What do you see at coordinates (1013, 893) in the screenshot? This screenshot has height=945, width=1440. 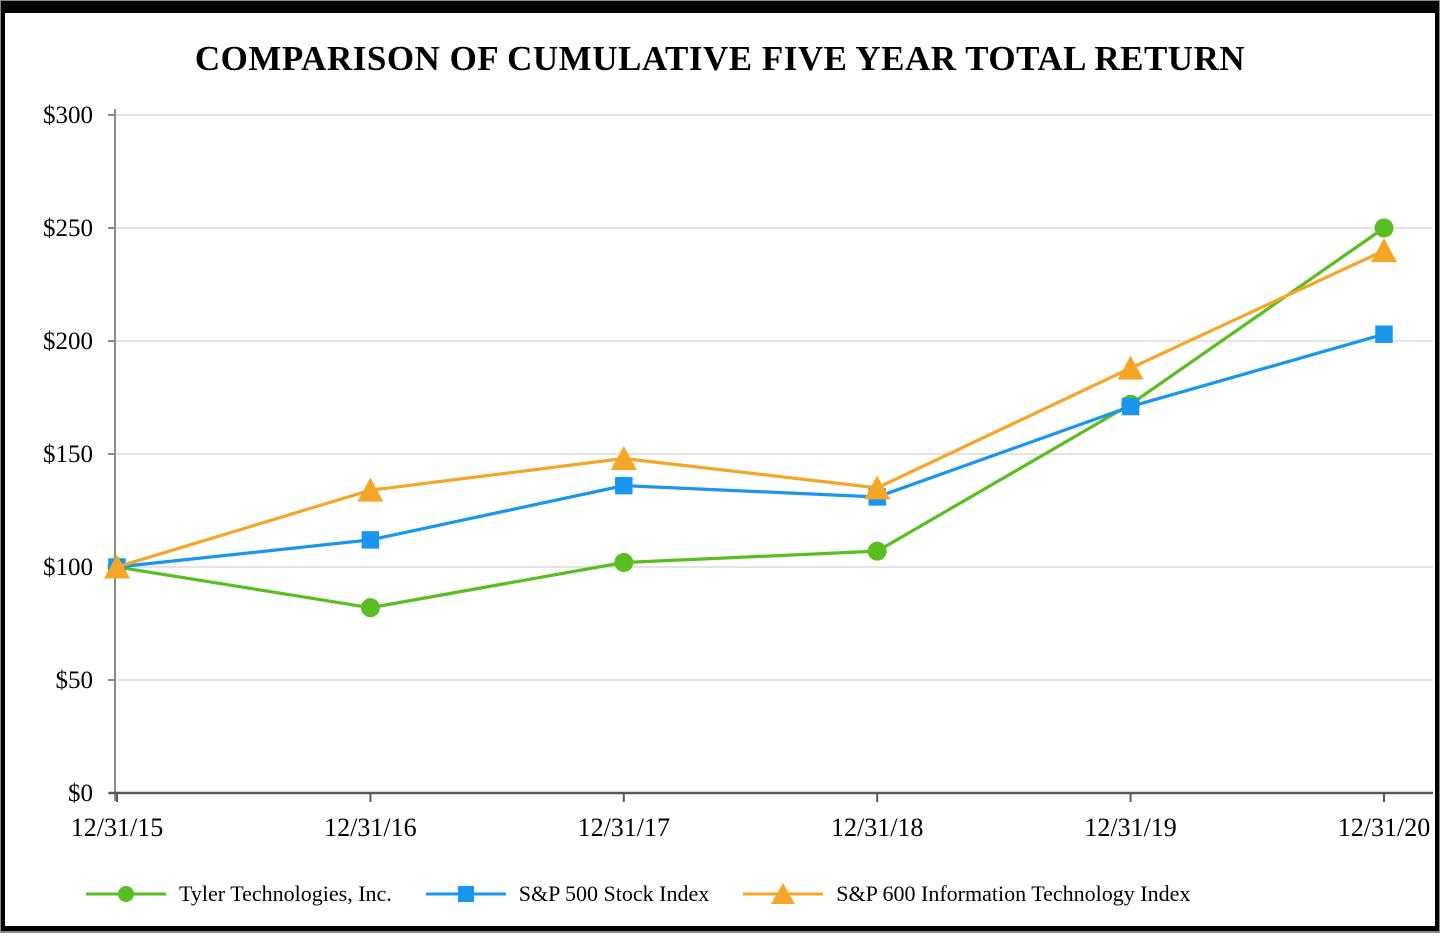 I see `legend-label-sp600-it: S&P 600 Information Technology Index` at bounding box center [1013, 893].